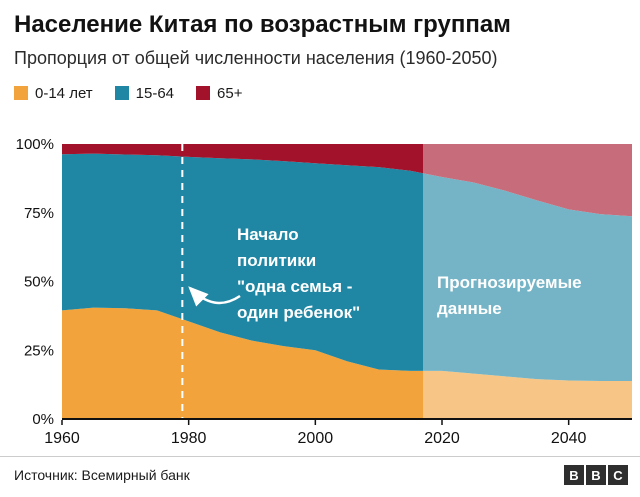  Describe the element at coordinates (569, 438) in the screenshot. I see `x-tick-label: 2040` at that location.